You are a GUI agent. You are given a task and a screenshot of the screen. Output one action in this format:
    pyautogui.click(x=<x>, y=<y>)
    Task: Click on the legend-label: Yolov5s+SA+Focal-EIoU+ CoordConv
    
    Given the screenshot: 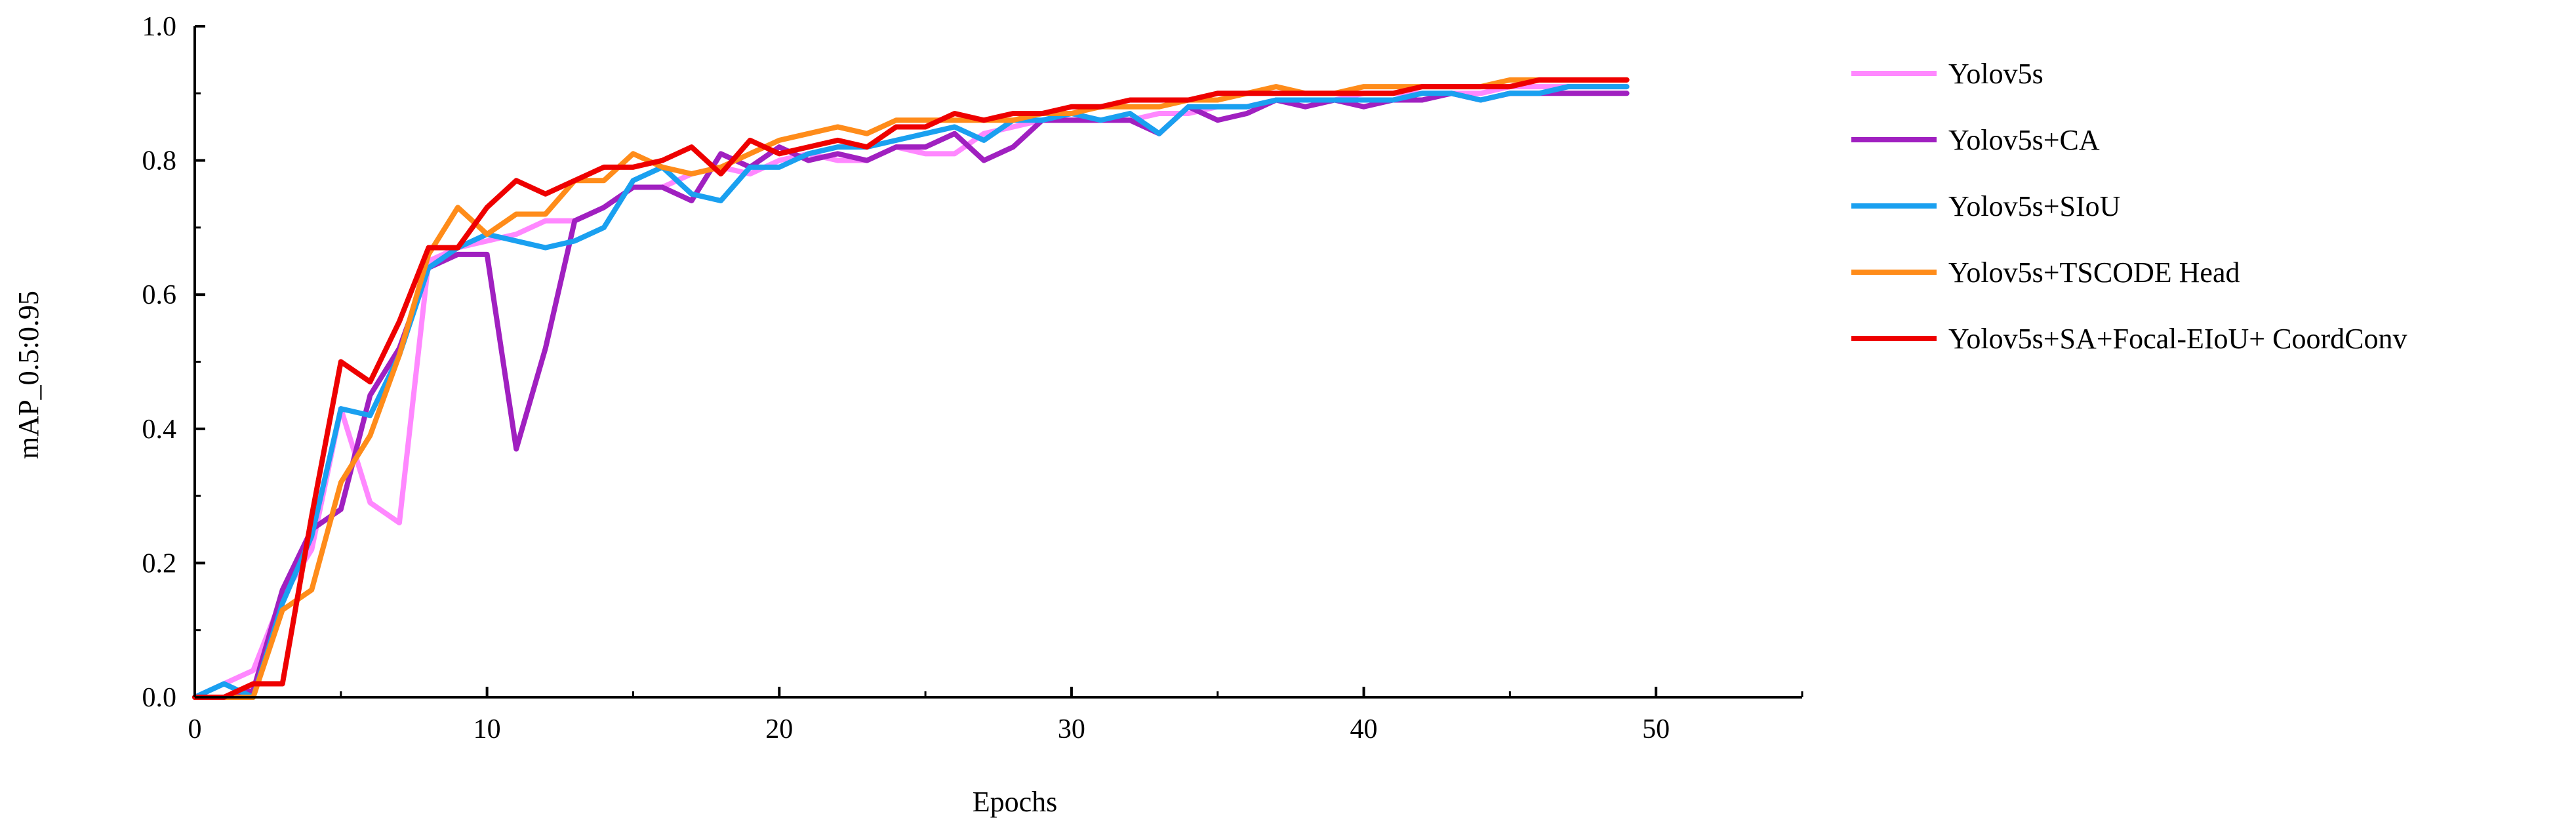 What is the action you would take?
    pyautogui.click(x=2177, y=339)
    